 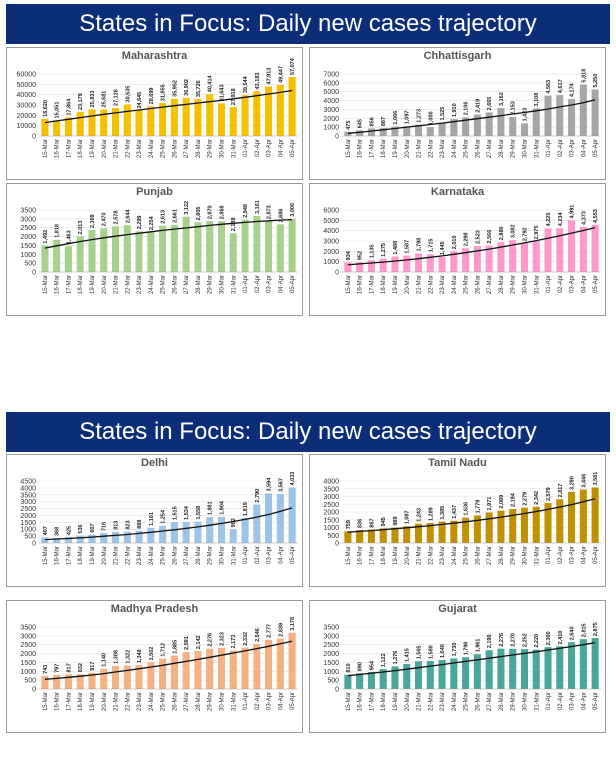 I want to click on data-label: 2,975, so click(x=537, y=232).